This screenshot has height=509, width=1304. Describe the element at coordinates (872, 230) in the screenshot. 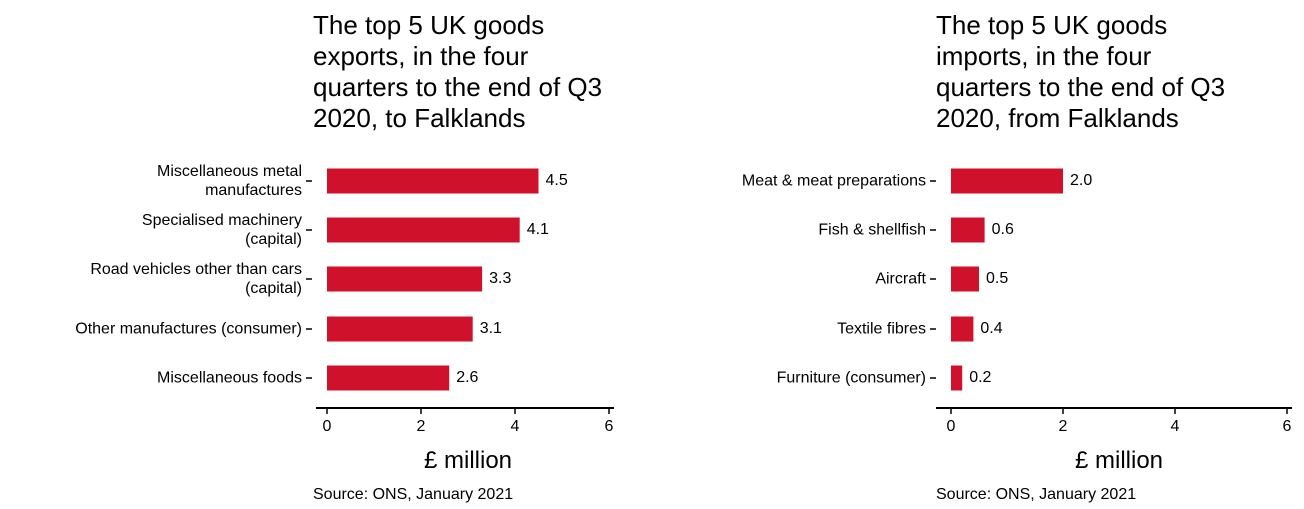

I see `y-tick-label: Fish & shellfish` at that location.